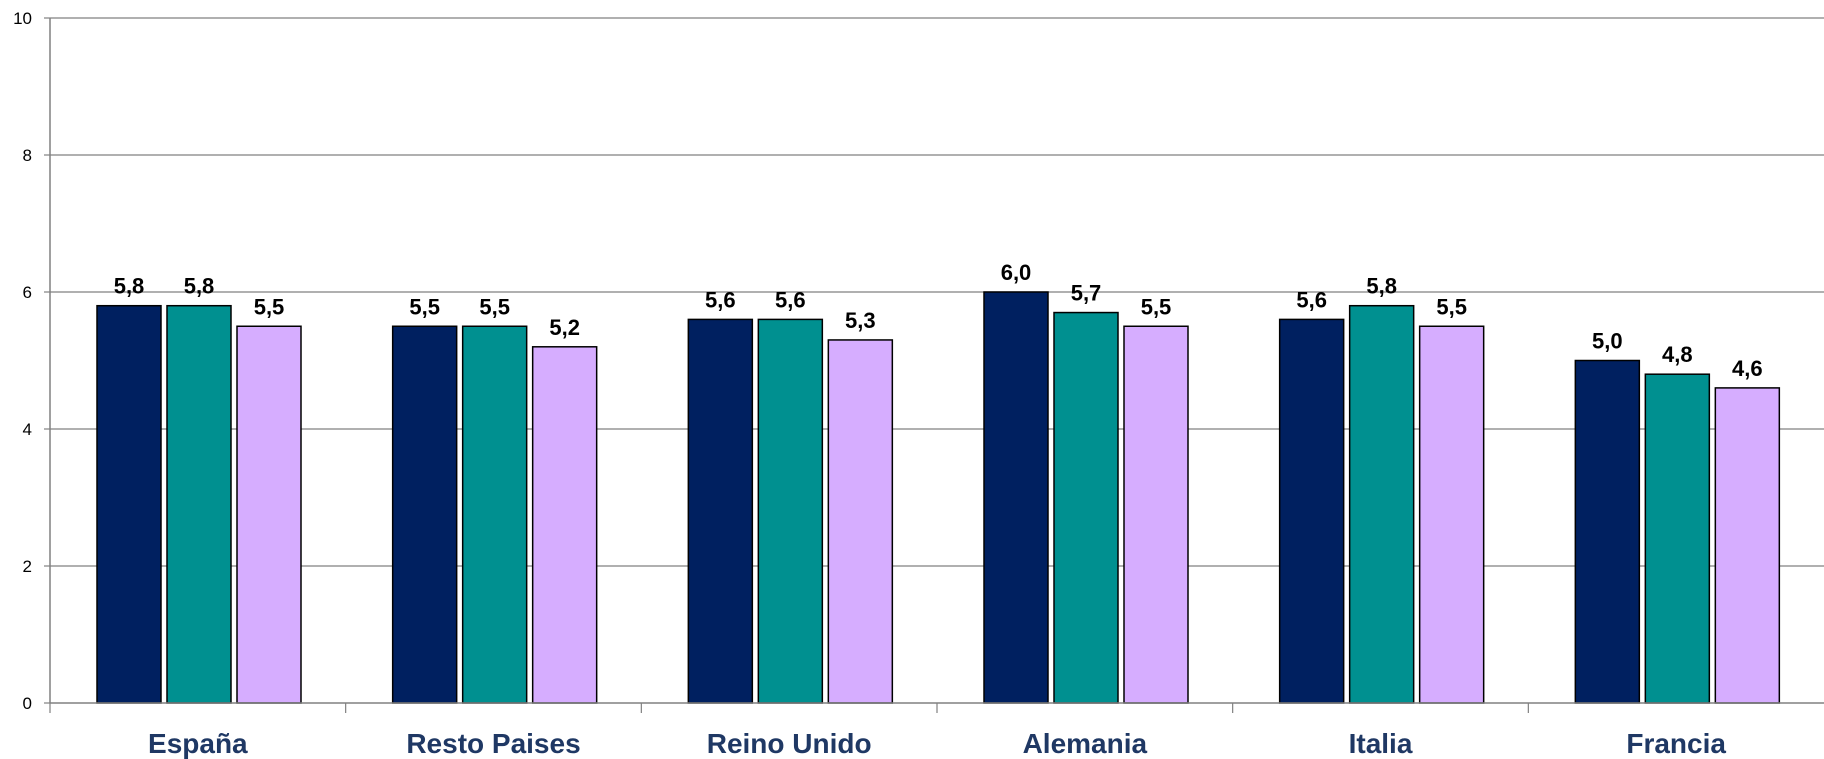 The image size is (1824, 759). What do you see at coordinates (1086, 293) in the screenshot?
I see `data-label: 5,7` at bounding box center [1086, 293].